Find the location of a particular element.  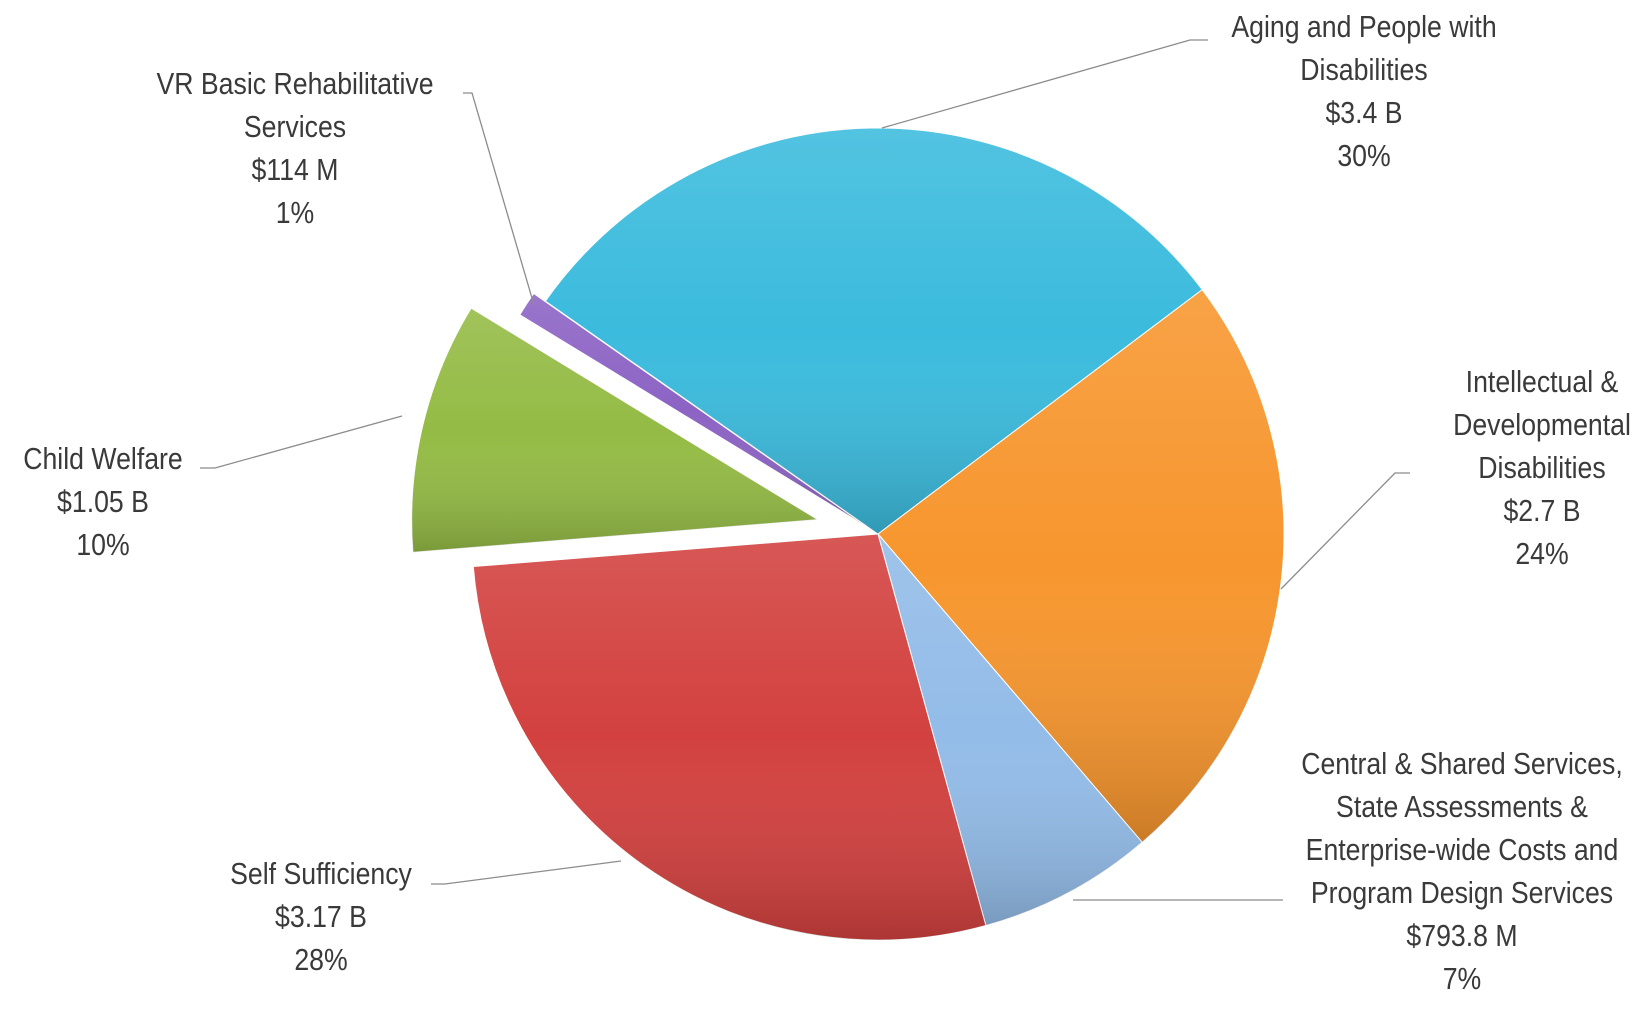

amount-label: $793.8 M is located at coordinates (1462, 935).